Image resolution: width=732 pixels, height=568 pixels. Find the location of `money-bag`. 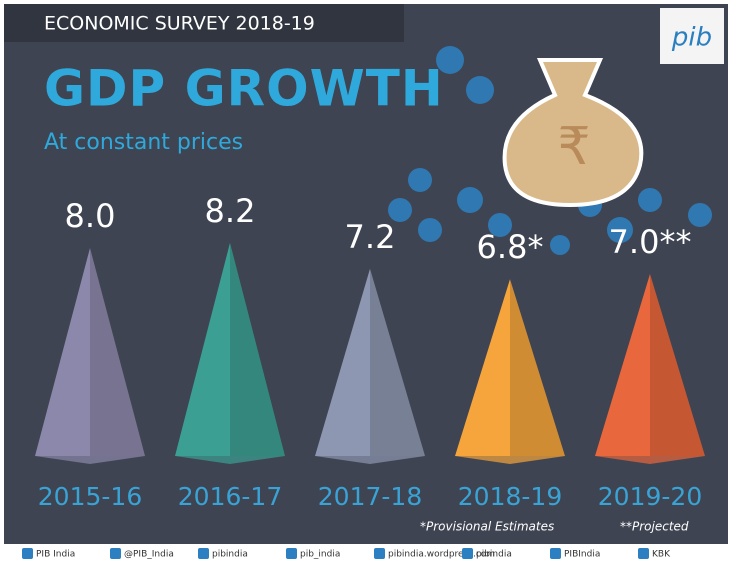

money-bag is located at coordinates (573, 133).